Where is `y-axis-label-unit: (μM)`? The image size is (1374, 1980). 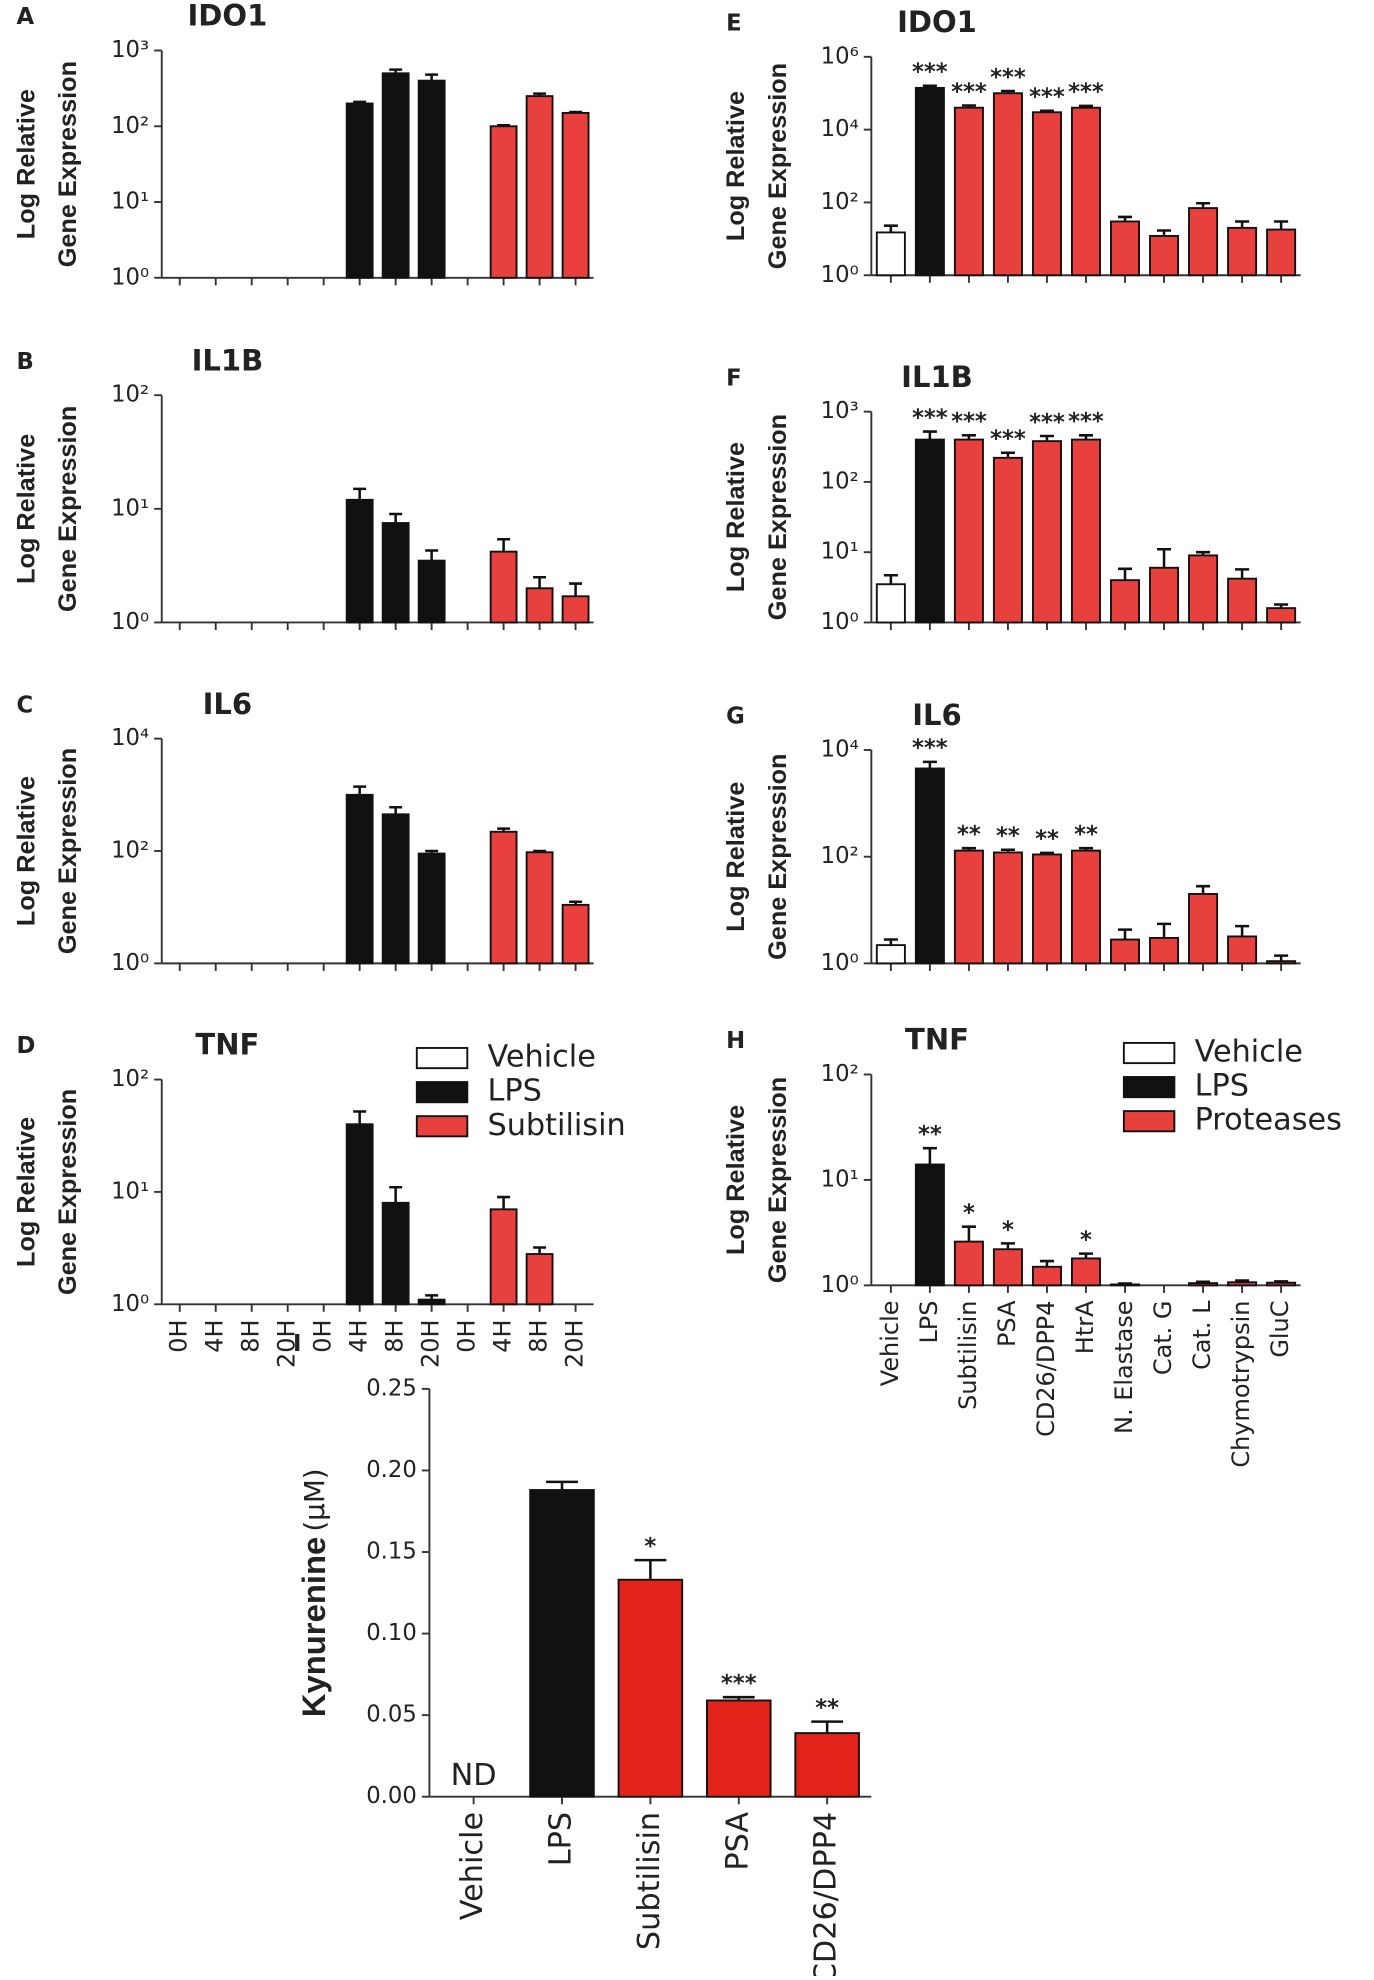
y-axis-label-unit: (μM) is located at coordinates (314, 1499).